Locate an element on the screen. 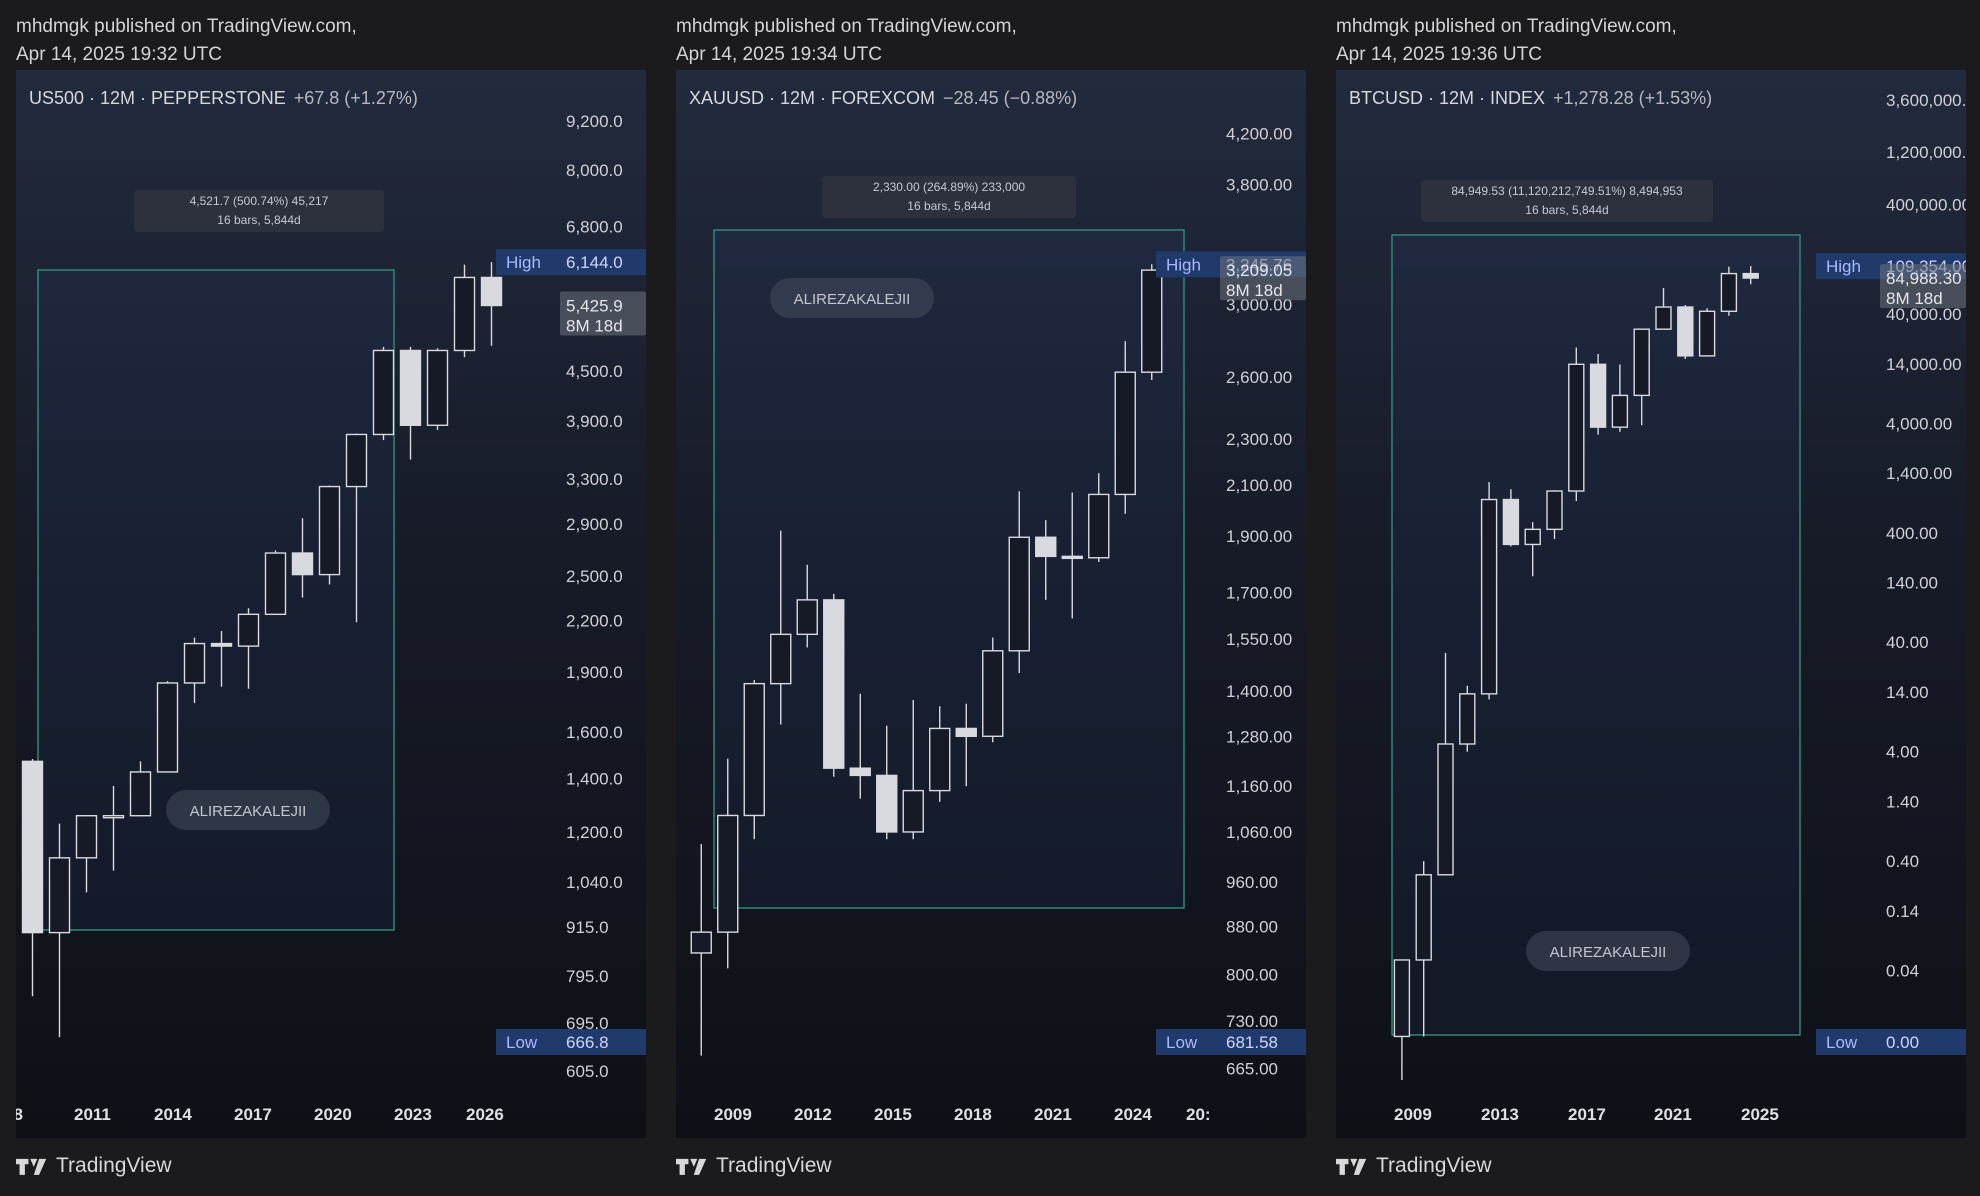 This screenshot has height=1196, width=1980. current-price-bg is located at coordinates (1263, 278).